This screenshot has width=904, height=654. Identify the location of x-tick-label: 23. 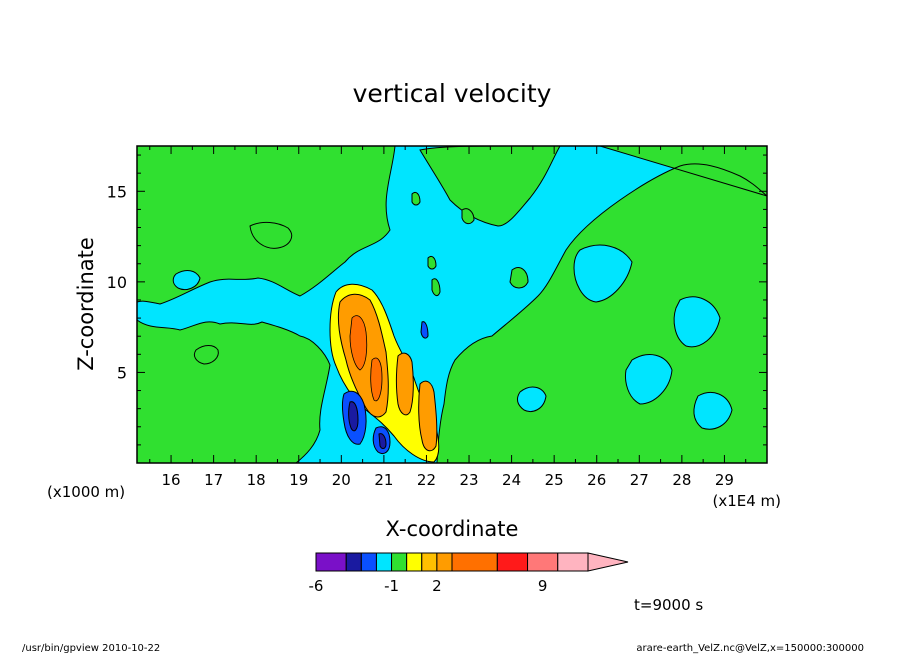
(468, 480).